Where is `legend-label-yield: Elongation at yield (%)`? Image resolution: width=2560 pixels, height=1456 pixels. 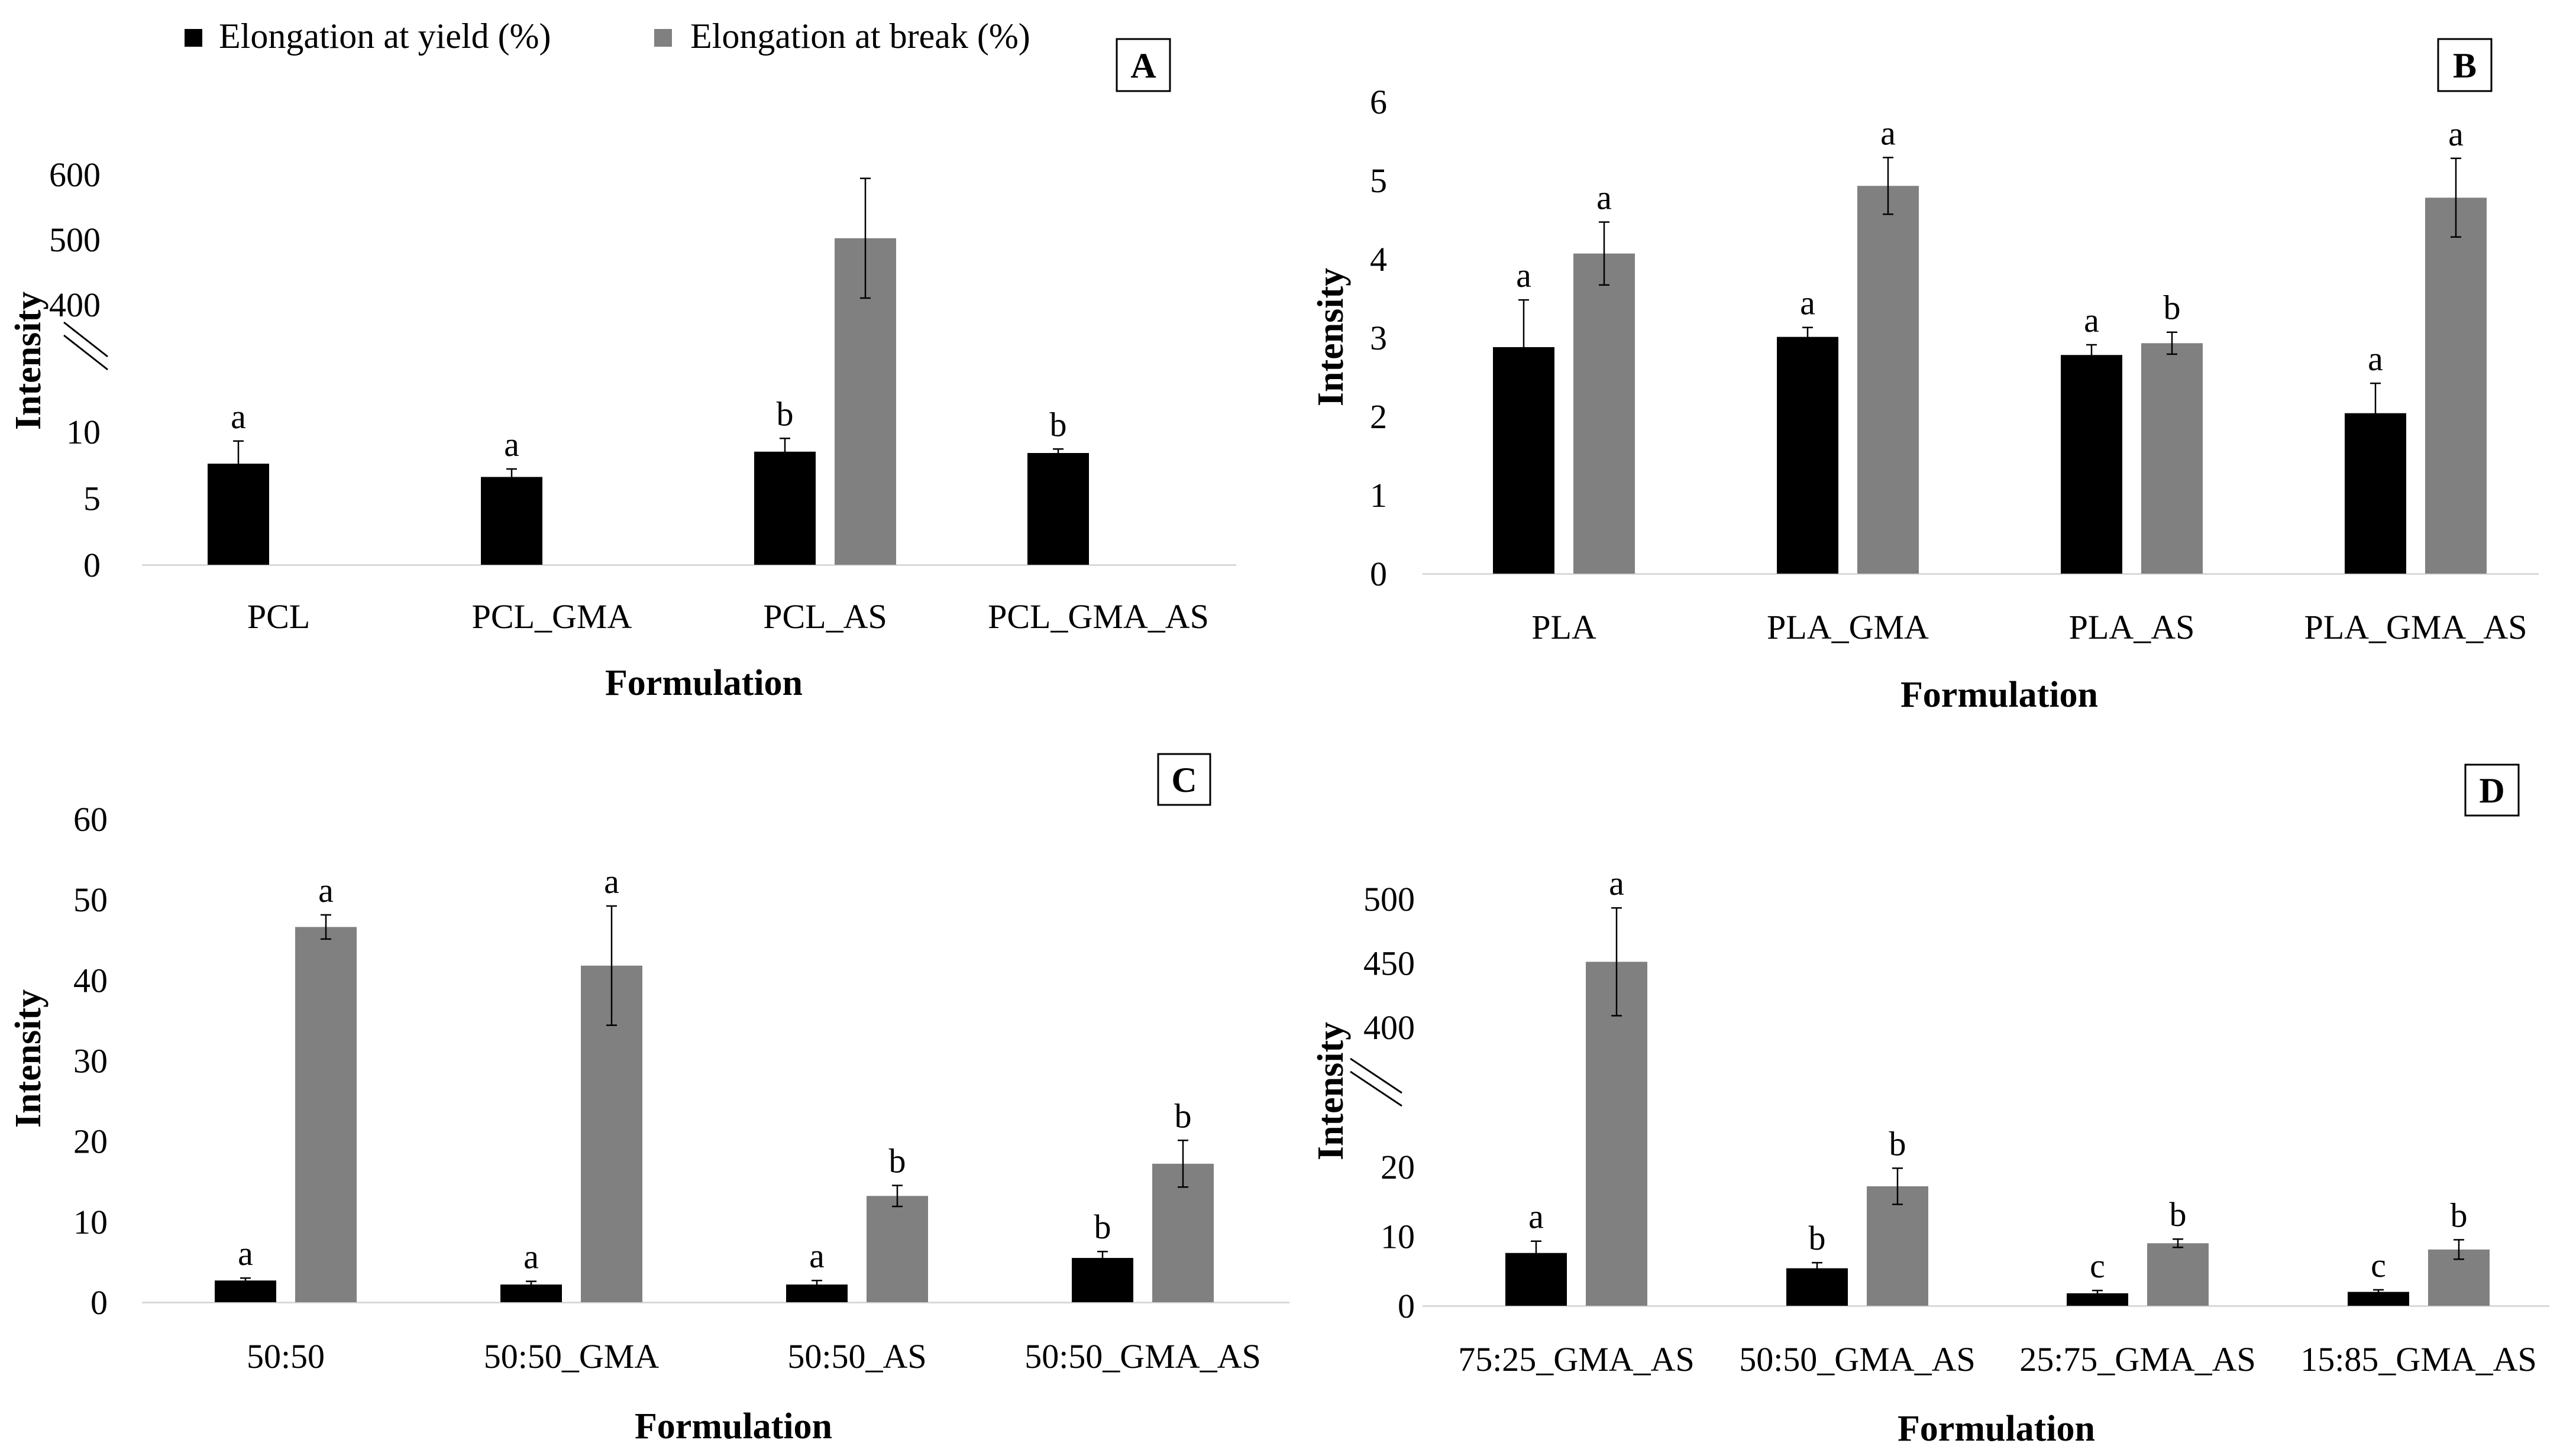
legend-label-yield: Elongation at yield (%) is located at coordinates (385, 37).